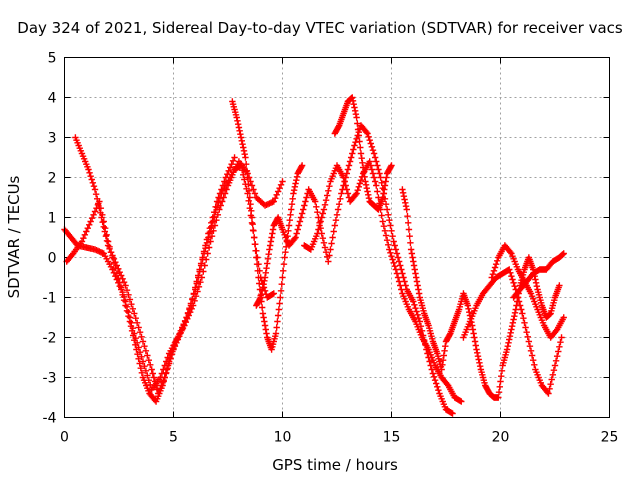  Describe the element at coordinates (52, 99) in the screenshot. I see `y-tick-label: 4` at that location.